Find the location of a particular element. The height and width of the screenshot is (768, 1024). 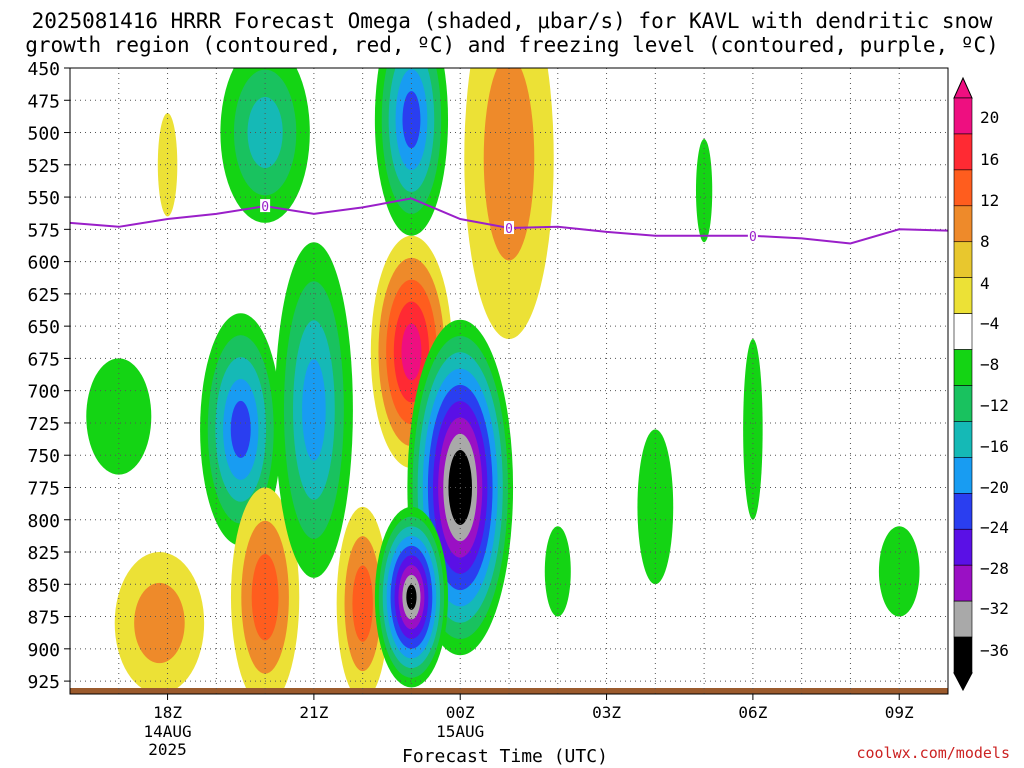

x-axis-label: Forecast Time (UTC) is located at coordinates (505, 756).